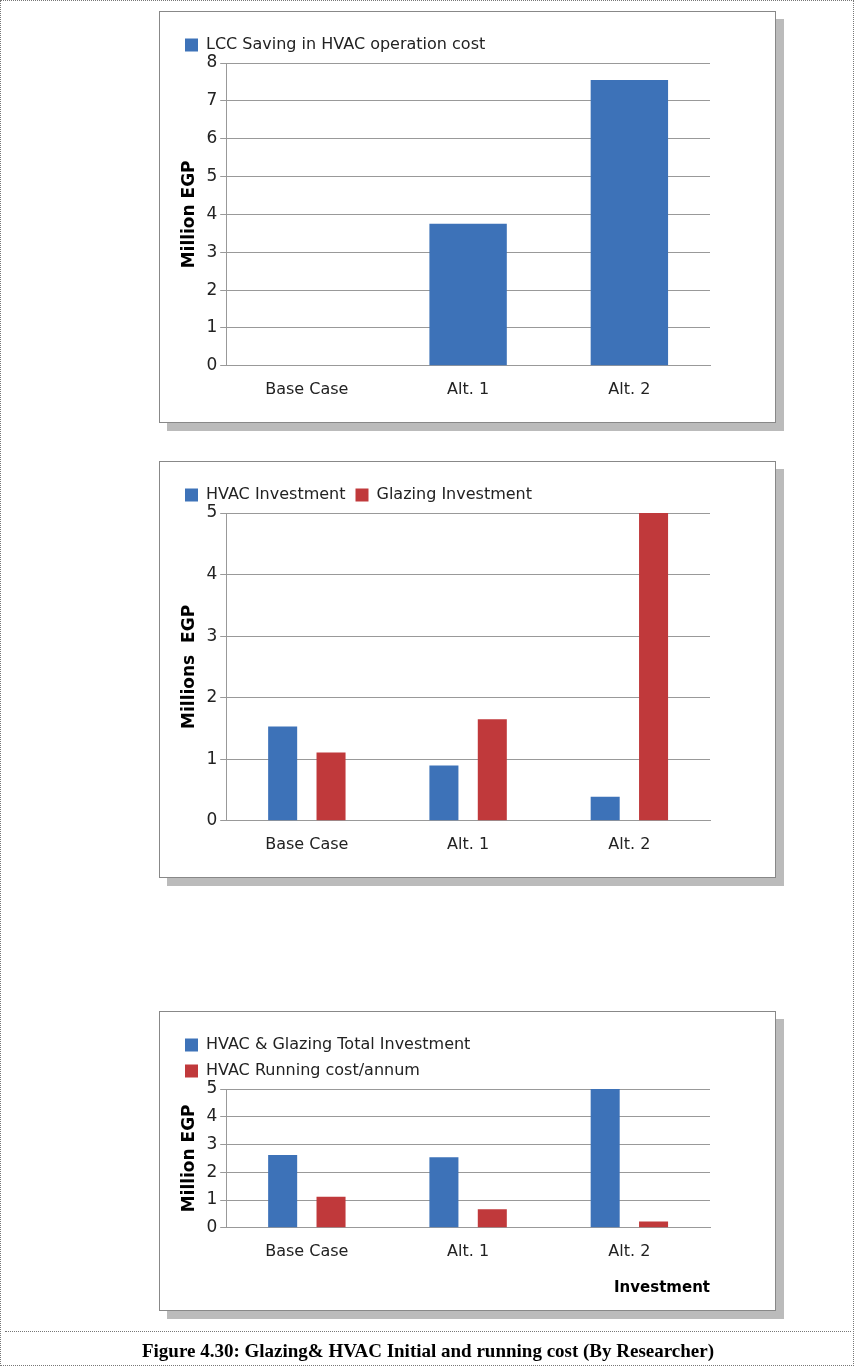 This screenshot has height=1366, width=854. What do you see at coordinates (338, 1044) in the screenshot?
I see `legend-label: HVAC & Glazing Total Investment` at bounding box center [338, 1044].